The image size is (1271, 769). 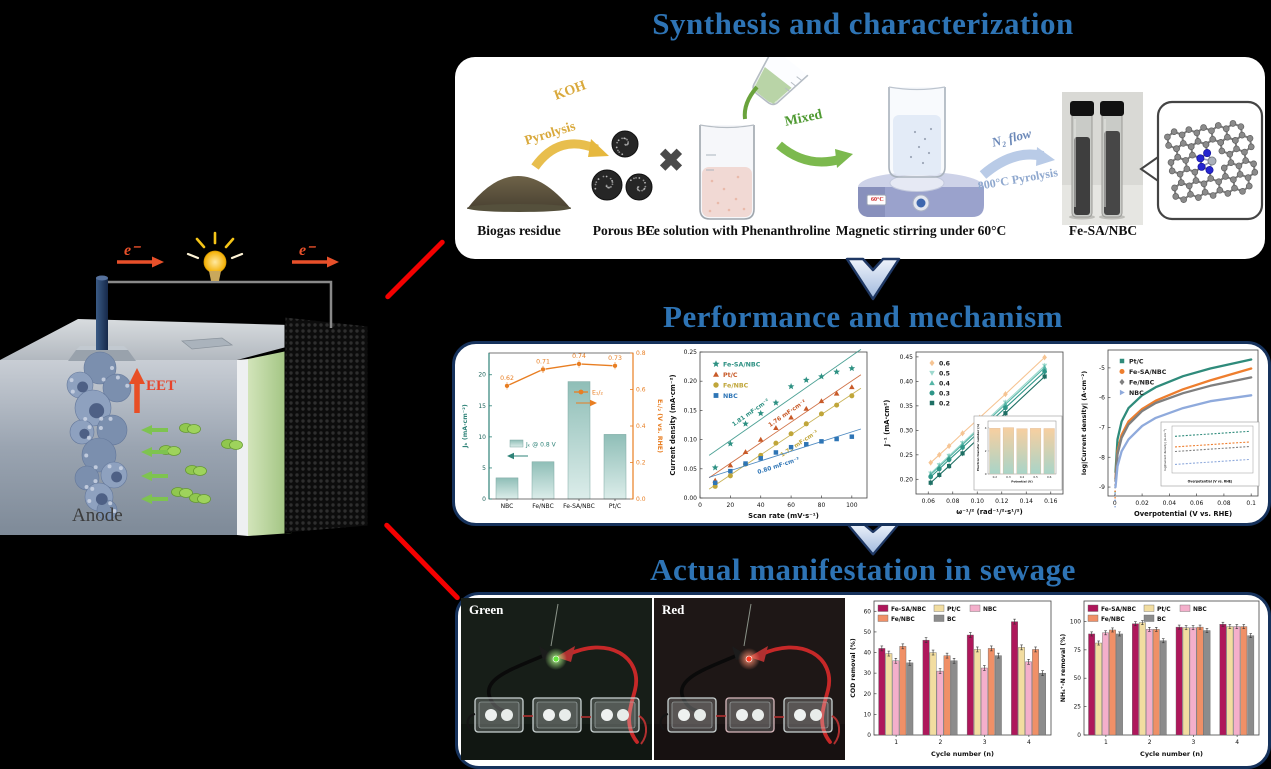 What do you see at coordinates (207, 343) in the screenshot?
I see `lid-tray` at bounding box center [207, 343].